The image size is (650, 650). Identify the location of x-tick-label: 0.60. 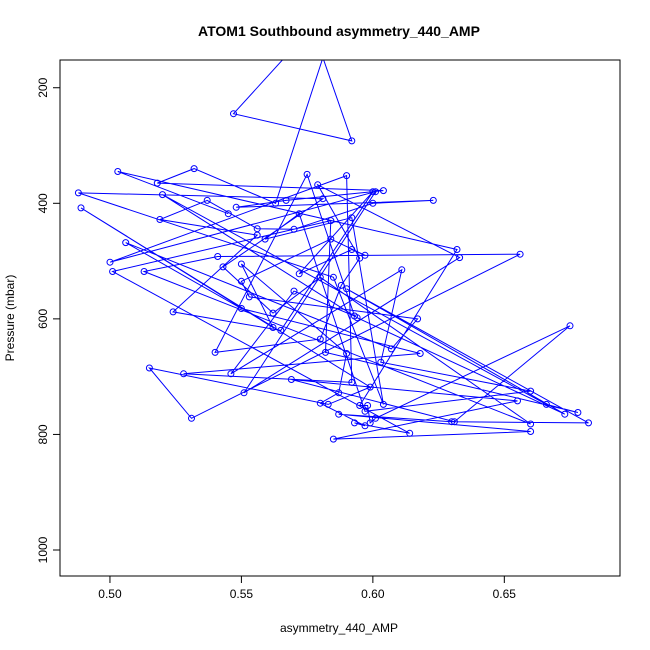
(373, 594).